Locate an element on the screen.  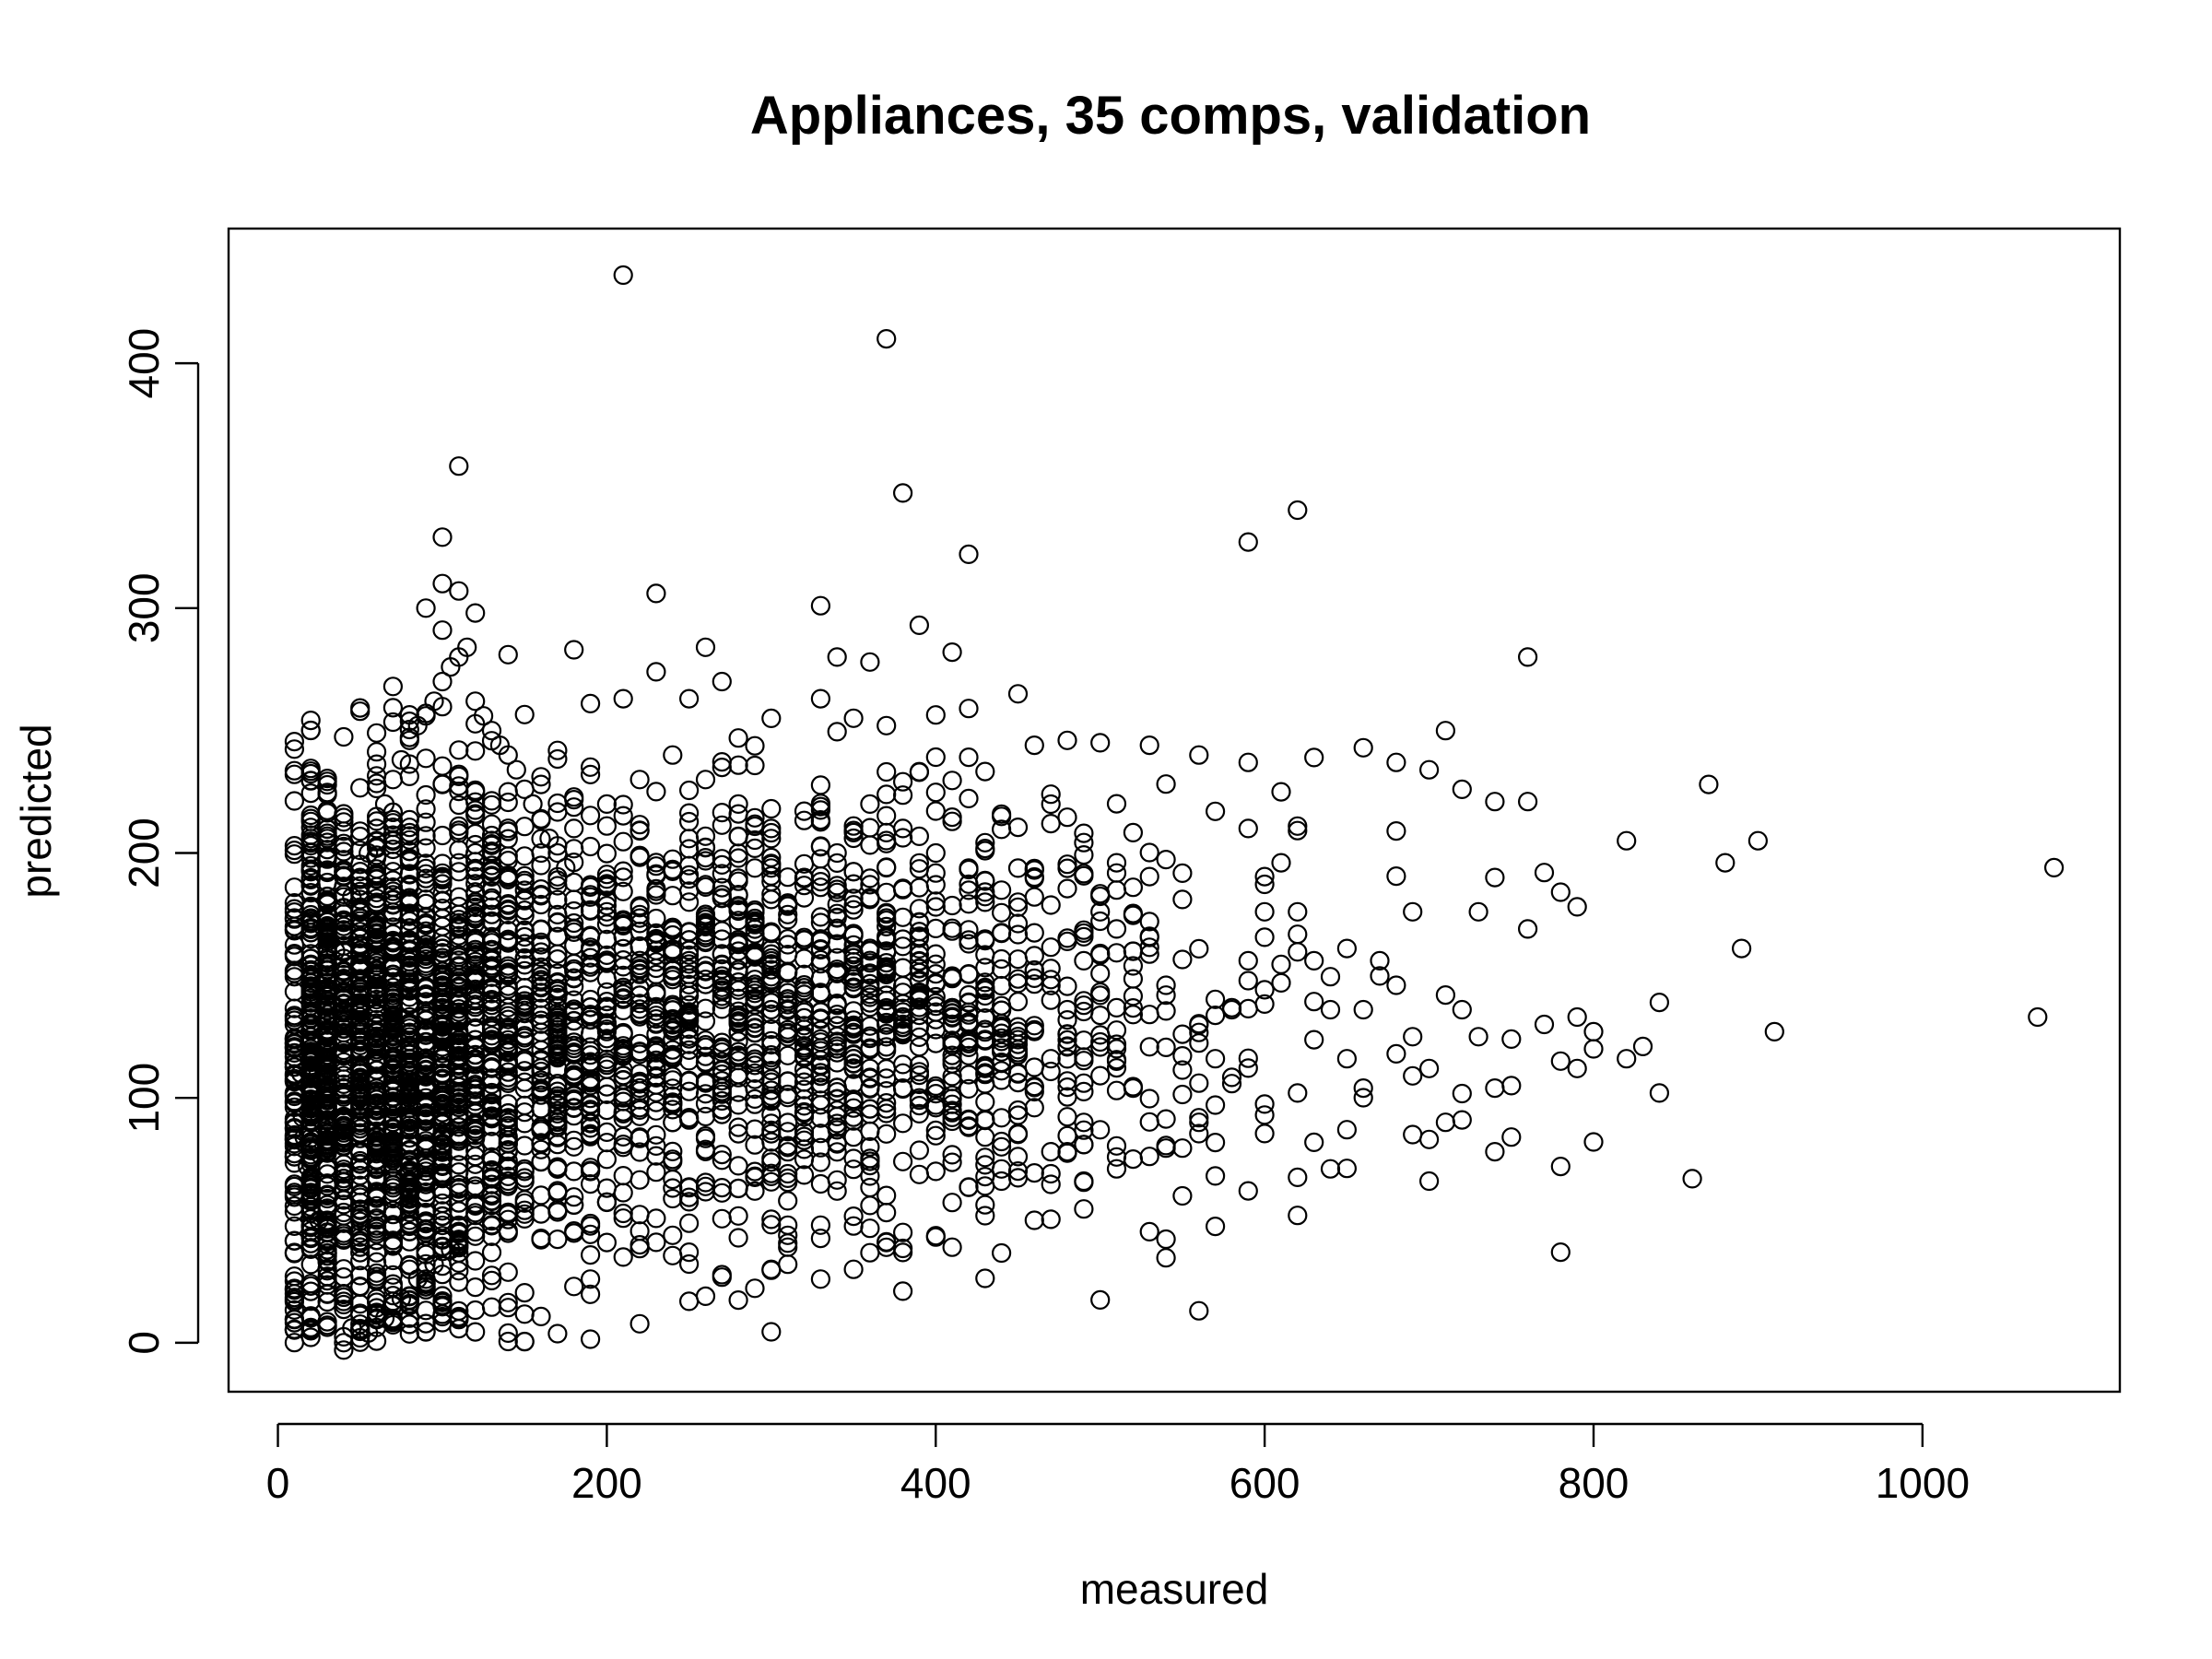
x-axis: 0 200 400 600 800 1000 is located at coordinates (1118, 1464).